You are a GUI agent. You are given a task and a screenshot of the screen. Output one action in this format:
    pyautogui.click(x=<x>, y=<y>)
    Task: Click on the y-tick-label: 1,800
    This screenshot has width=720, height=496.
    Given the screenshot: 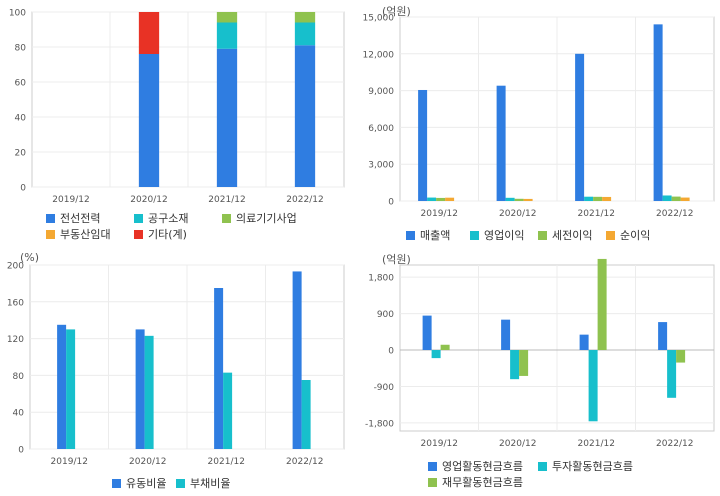 What is the action you would take?
    pyautogui.click(x=381, y=279)
    